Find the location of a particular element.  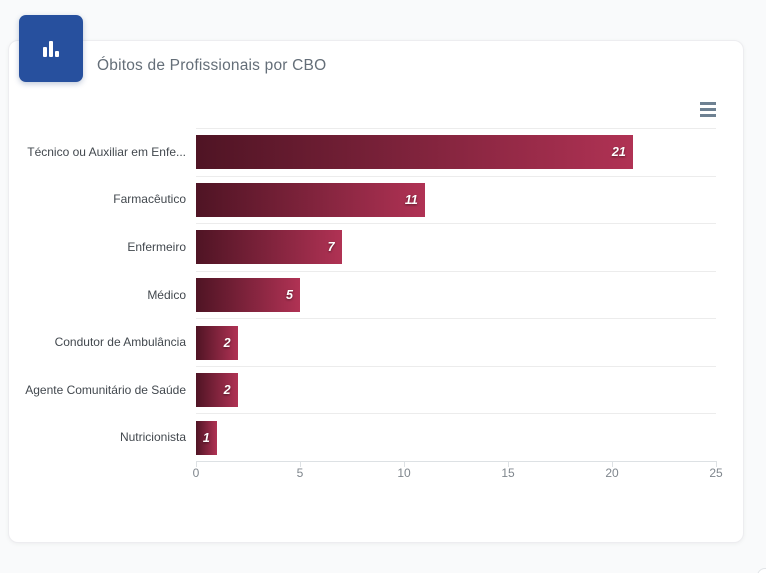

bar-row: 7 is located at coordinates (456, 247).